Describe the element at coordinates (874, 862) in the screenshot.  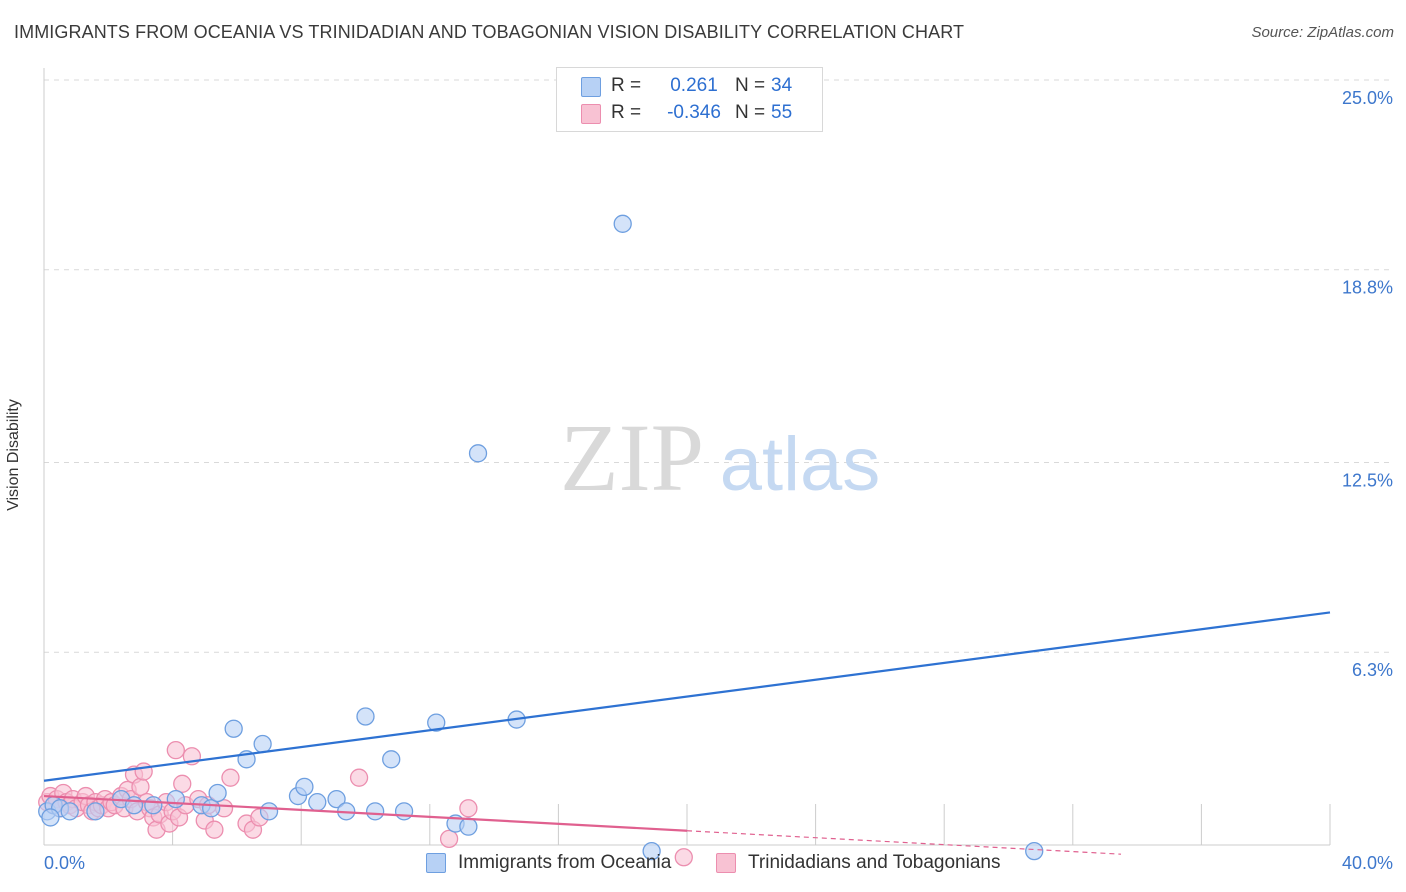
I see `legend-label-trinidadians: Trinidadians and Tobagonians` at that location.